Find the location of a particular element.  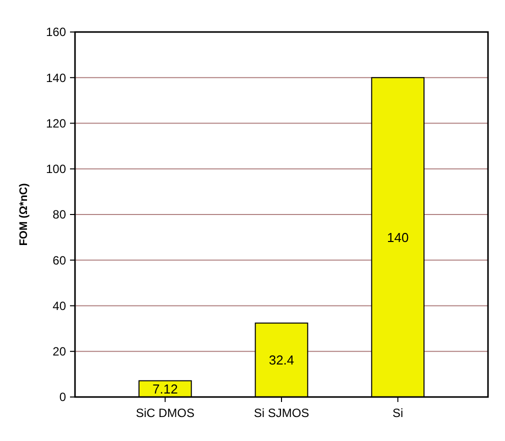

y-tick-label: 60 is located at coordinates (59, 260).